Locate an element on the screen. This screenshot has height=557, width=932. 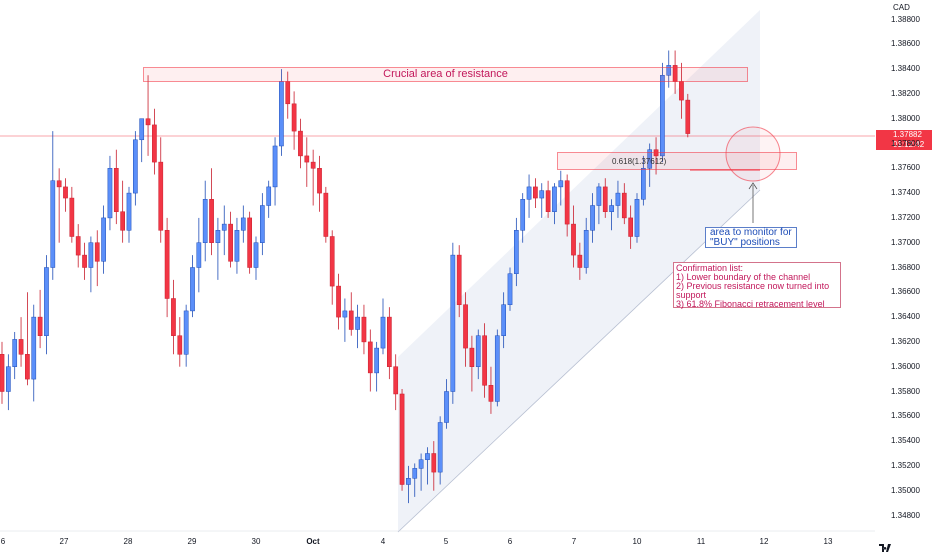
resistance-label: Crucial area of resistance is located at coordinates (445, 74).